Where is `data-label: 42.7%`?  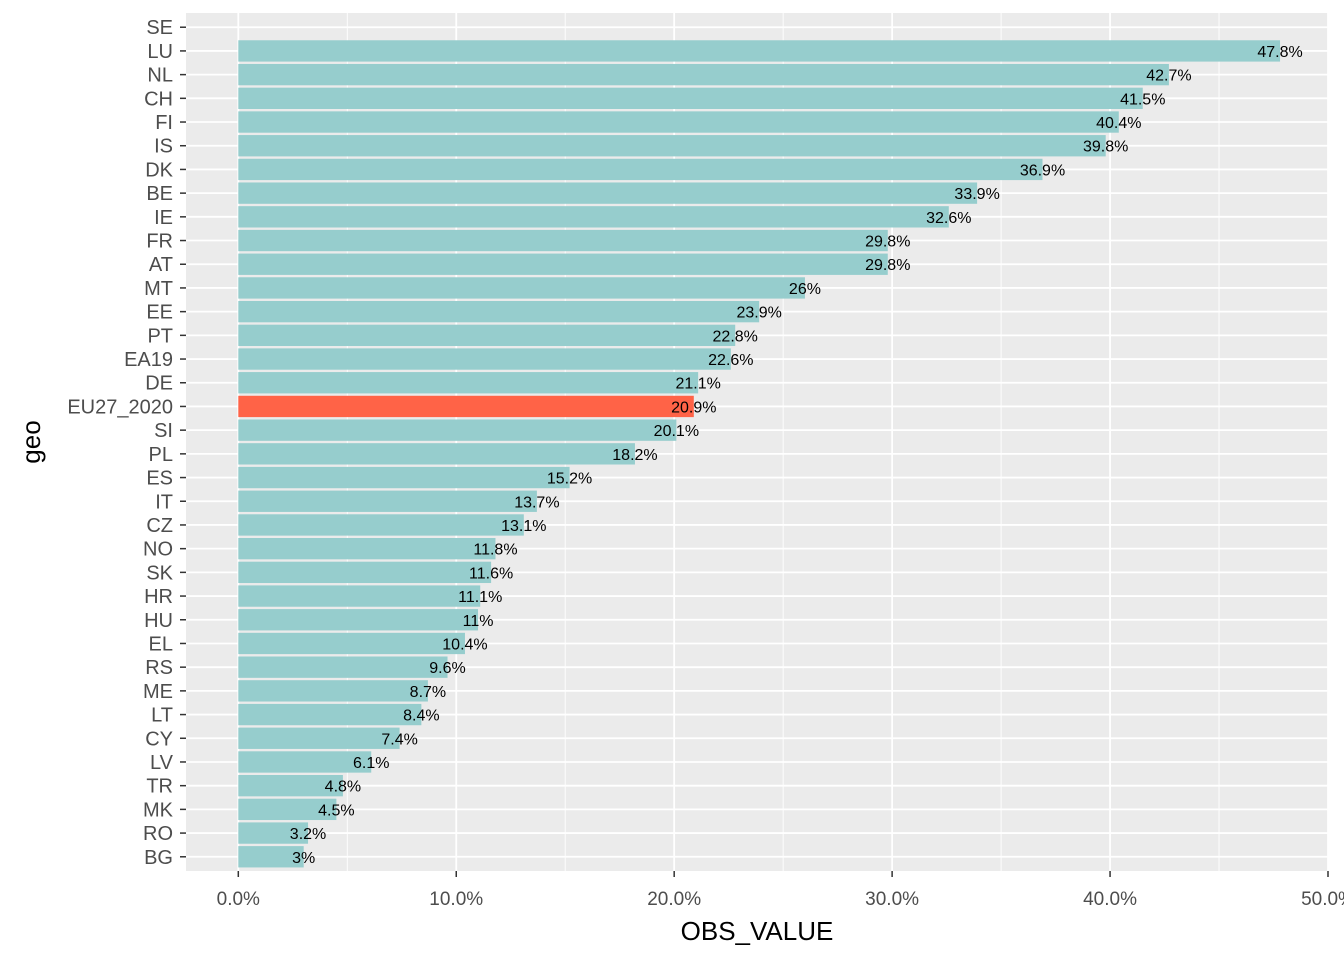
data-label: 42.7% is located at coordinates (1168, 76).